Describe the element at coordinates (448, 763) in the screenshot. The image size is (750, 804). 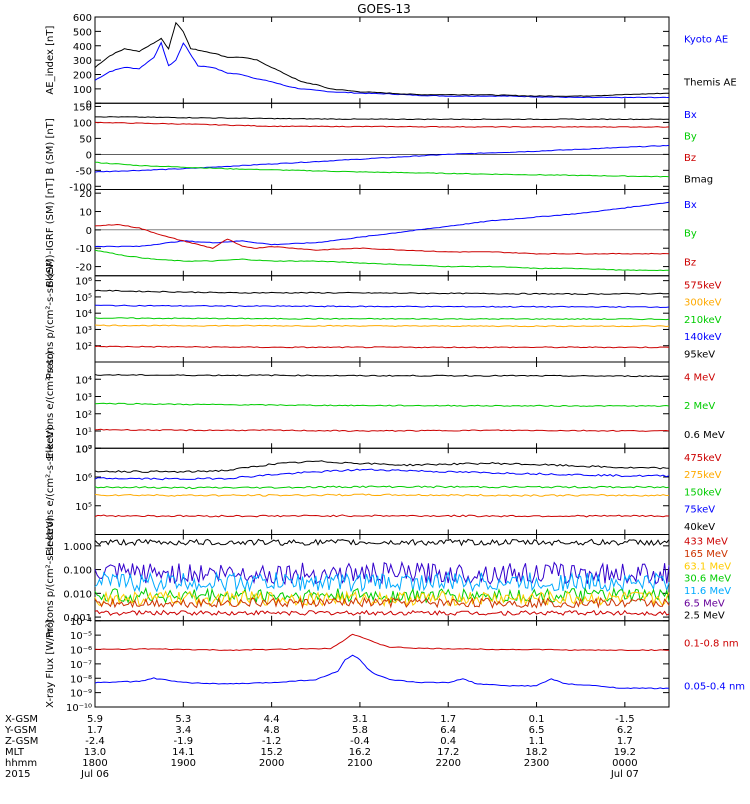
I see `x-axis-cell: 2200` at that location.